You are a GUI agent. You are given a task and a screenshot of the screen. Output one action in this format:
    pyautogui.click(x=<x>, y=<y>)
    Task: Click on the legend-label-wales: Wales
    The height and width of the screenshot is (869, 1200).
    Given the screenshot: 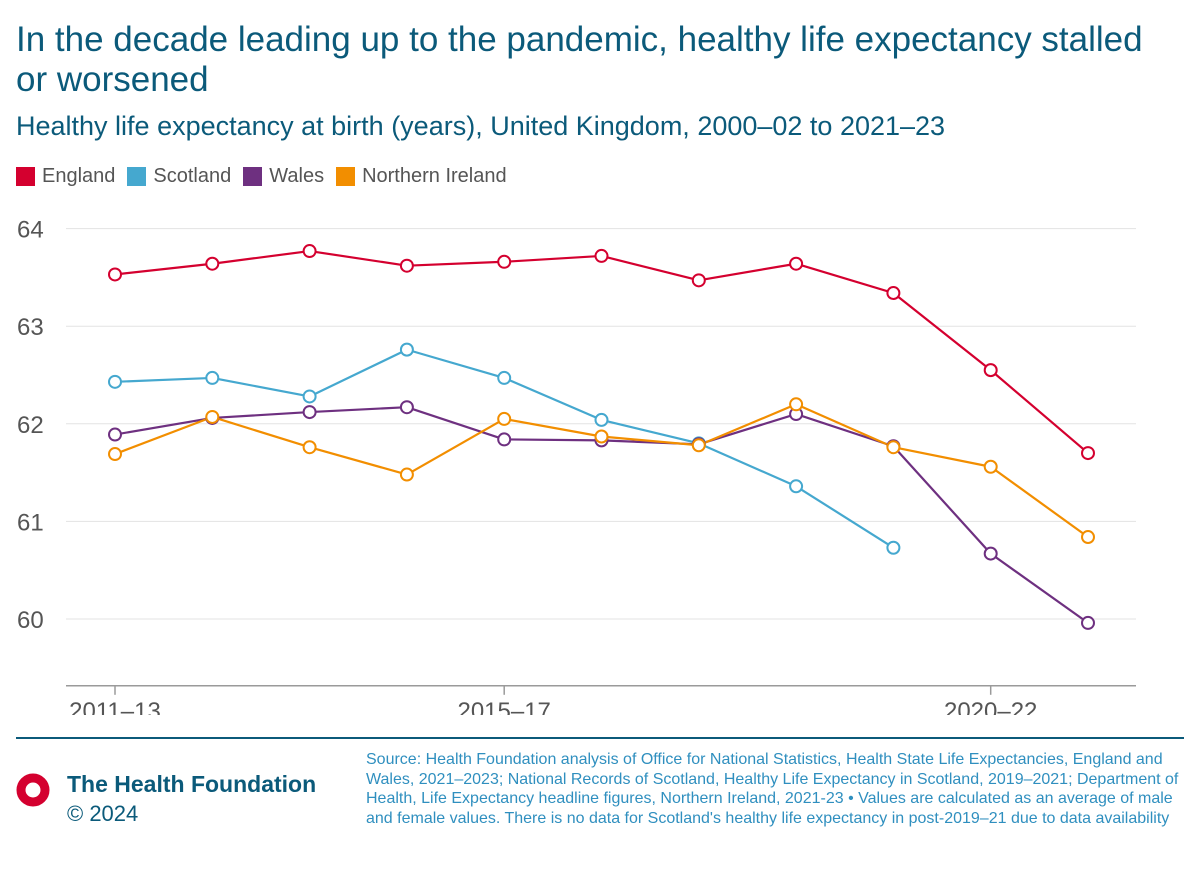 What is the action you would take?
    pyautogui.click(x=297, y=175)
    